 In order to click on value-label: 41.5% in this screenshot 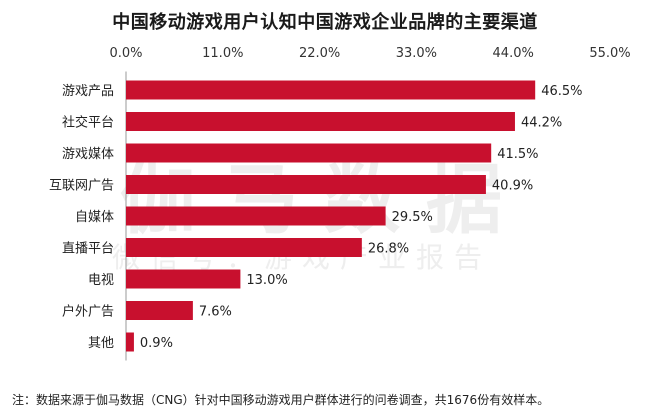, I will do `click(517, 154)`.